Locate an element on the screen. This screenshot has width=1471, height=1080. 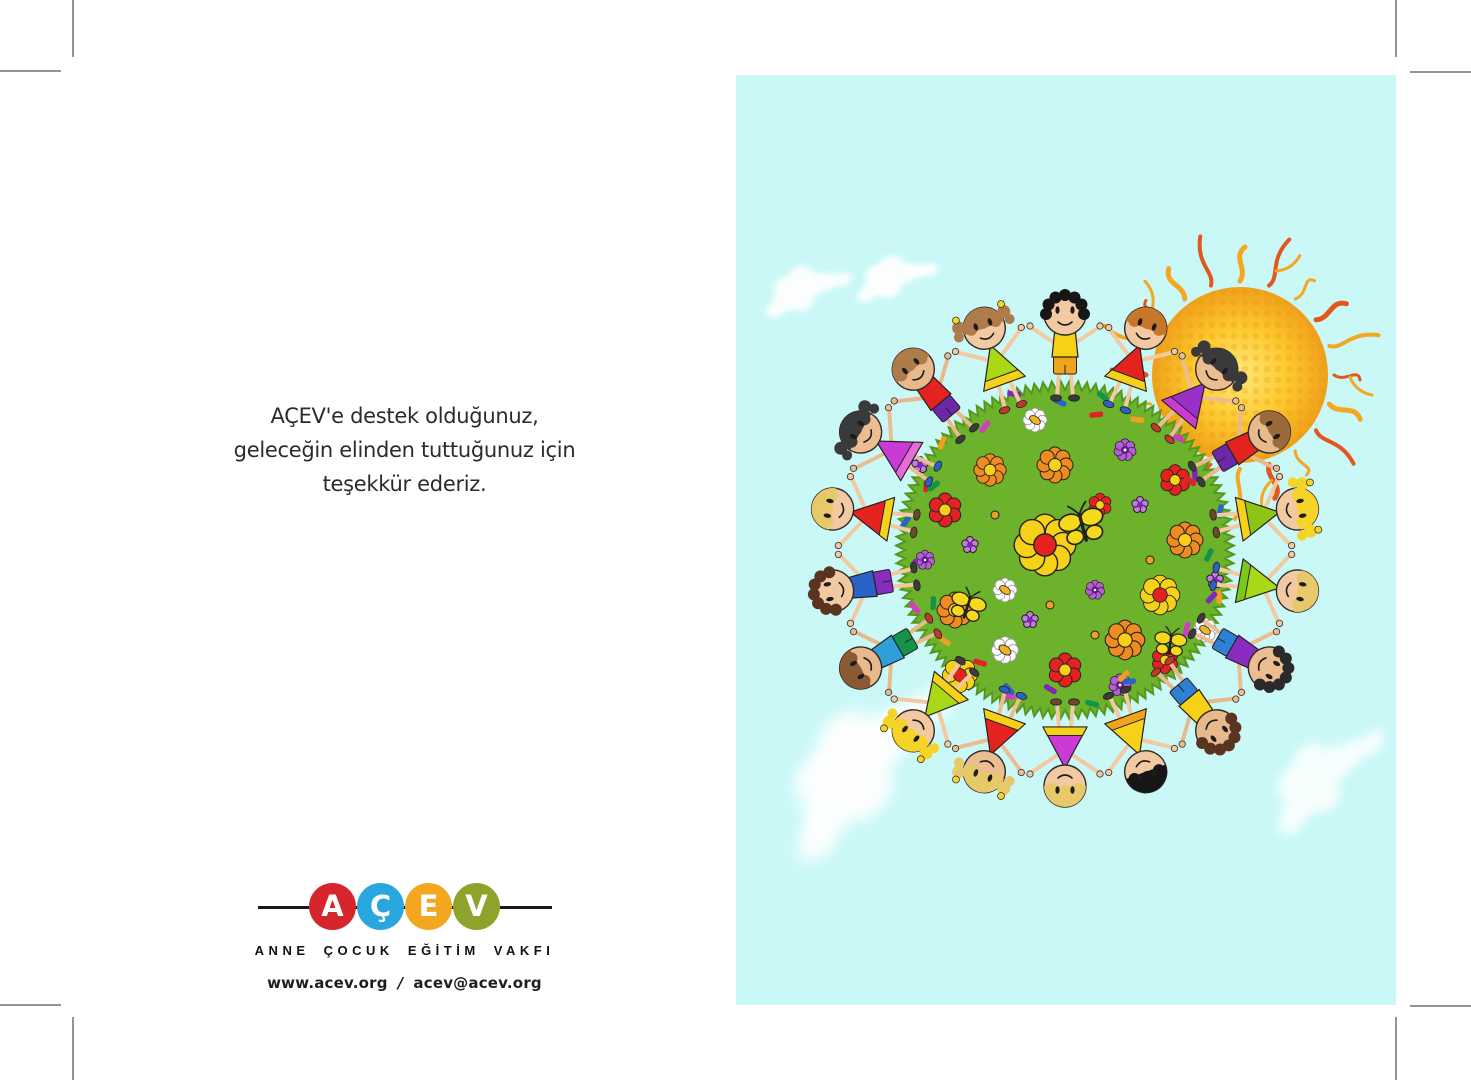
message-line-3: teşekkür ederiz. is located at coordinates (404, 484).